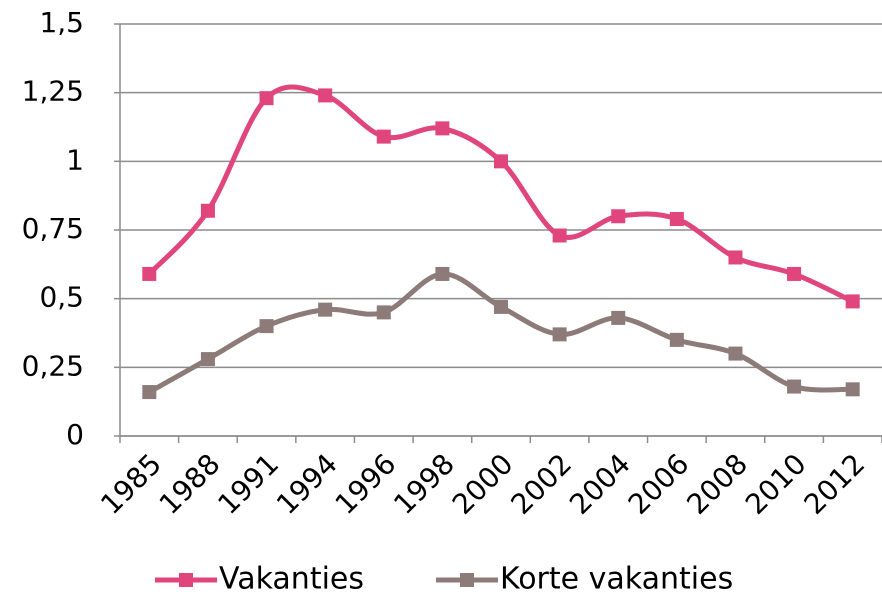 Image resolution: width=882 pixels, height=600 pixels. Describe the element at coordinates (307, 484) in the screenshot. I see `x-tick-label: 1994` at that location.